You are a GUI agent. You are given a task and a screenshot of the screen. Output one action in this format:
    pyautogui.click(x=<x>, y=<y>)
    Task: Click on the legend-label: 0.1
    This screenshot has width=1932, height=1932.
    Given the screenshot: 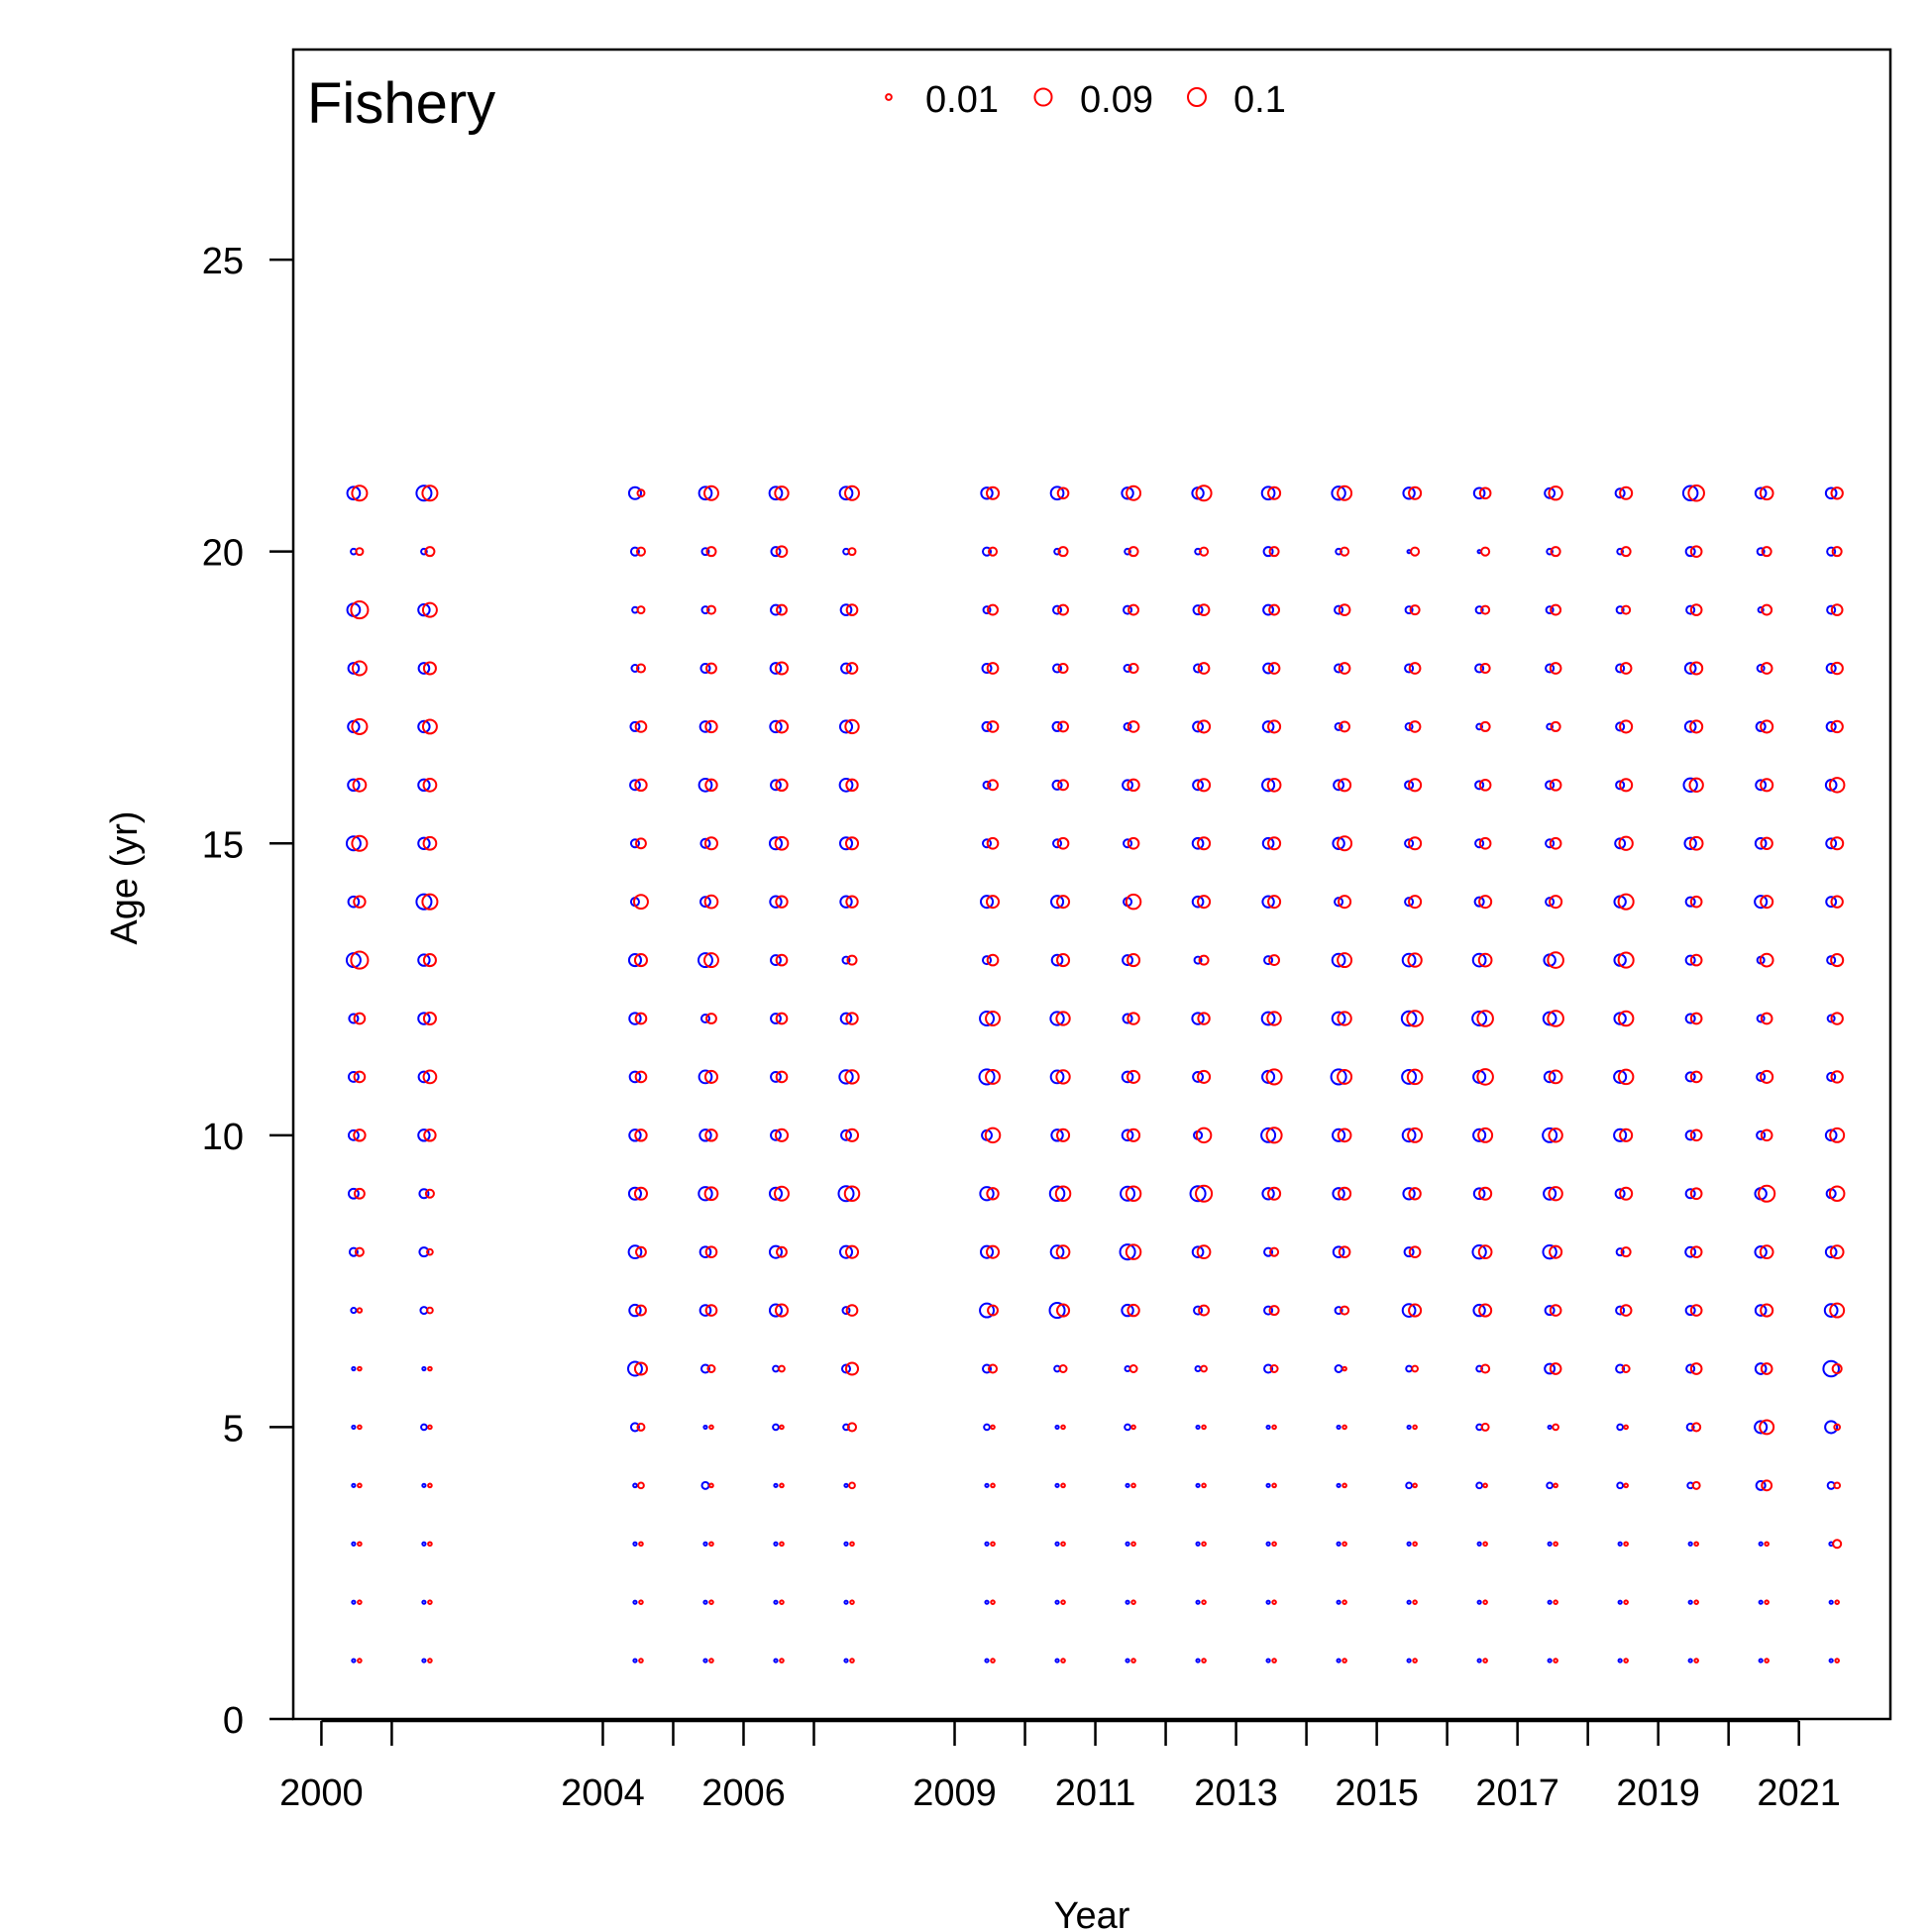 What is the action you would take?
    pyautogui.click(x=1260, y=100)
    